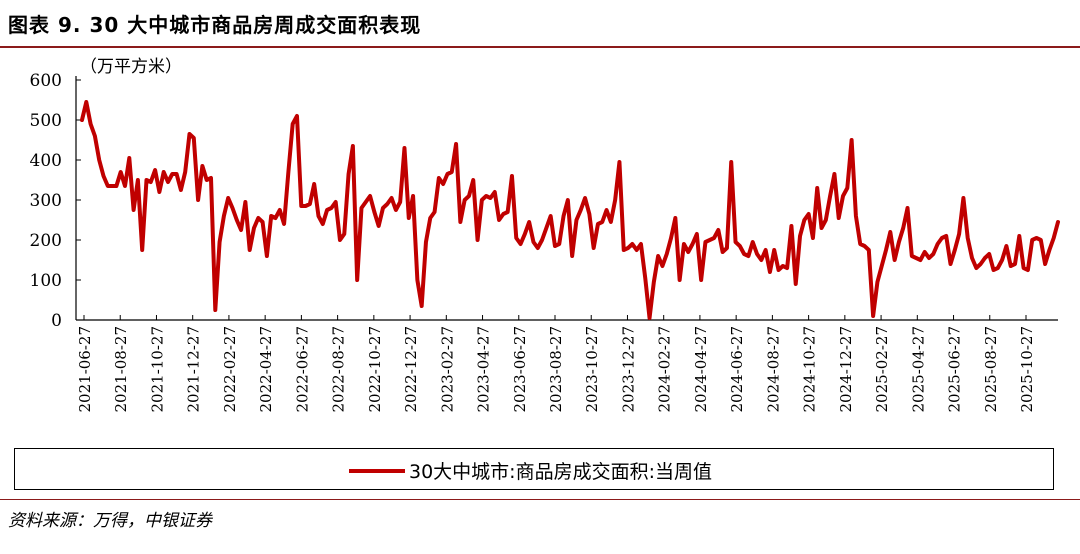 Image resolution: width=1080 pixels, height=554 pixels. What do you see at coordinates (302, 369) in the screenshot?
I see `x-tick-label: 2022-06-27` at bounding box center [302, 369].